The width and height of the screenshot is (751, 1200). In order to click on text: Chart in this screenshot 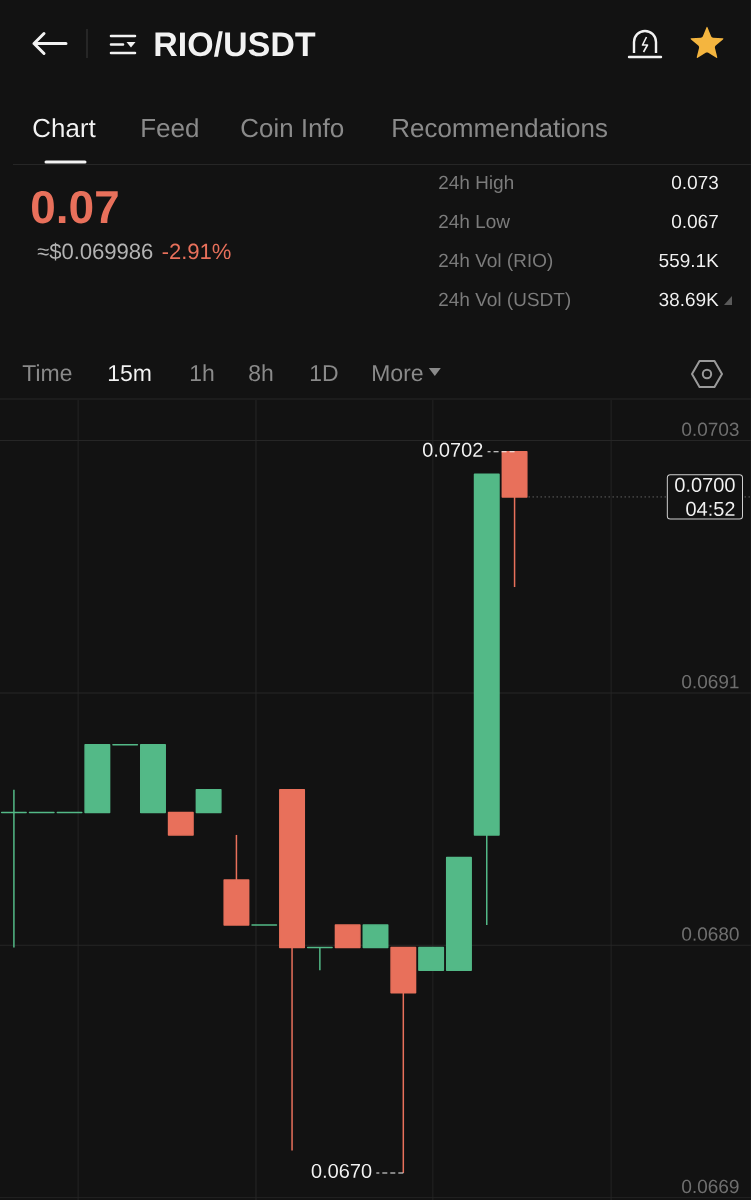, I will do `click(64, 128)`.